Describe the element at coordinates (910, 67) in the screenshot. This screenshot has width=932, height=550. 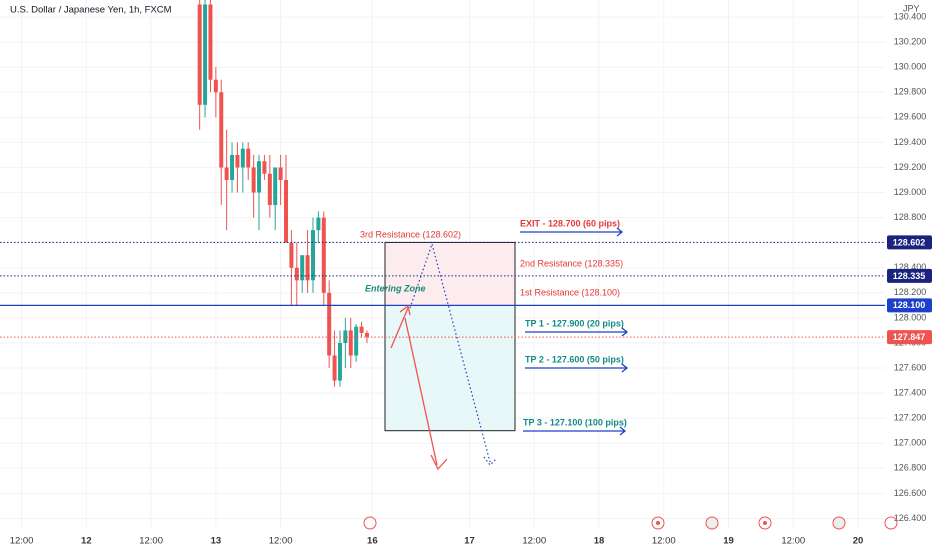
I see `y-tick-label: 130.000` at that location.